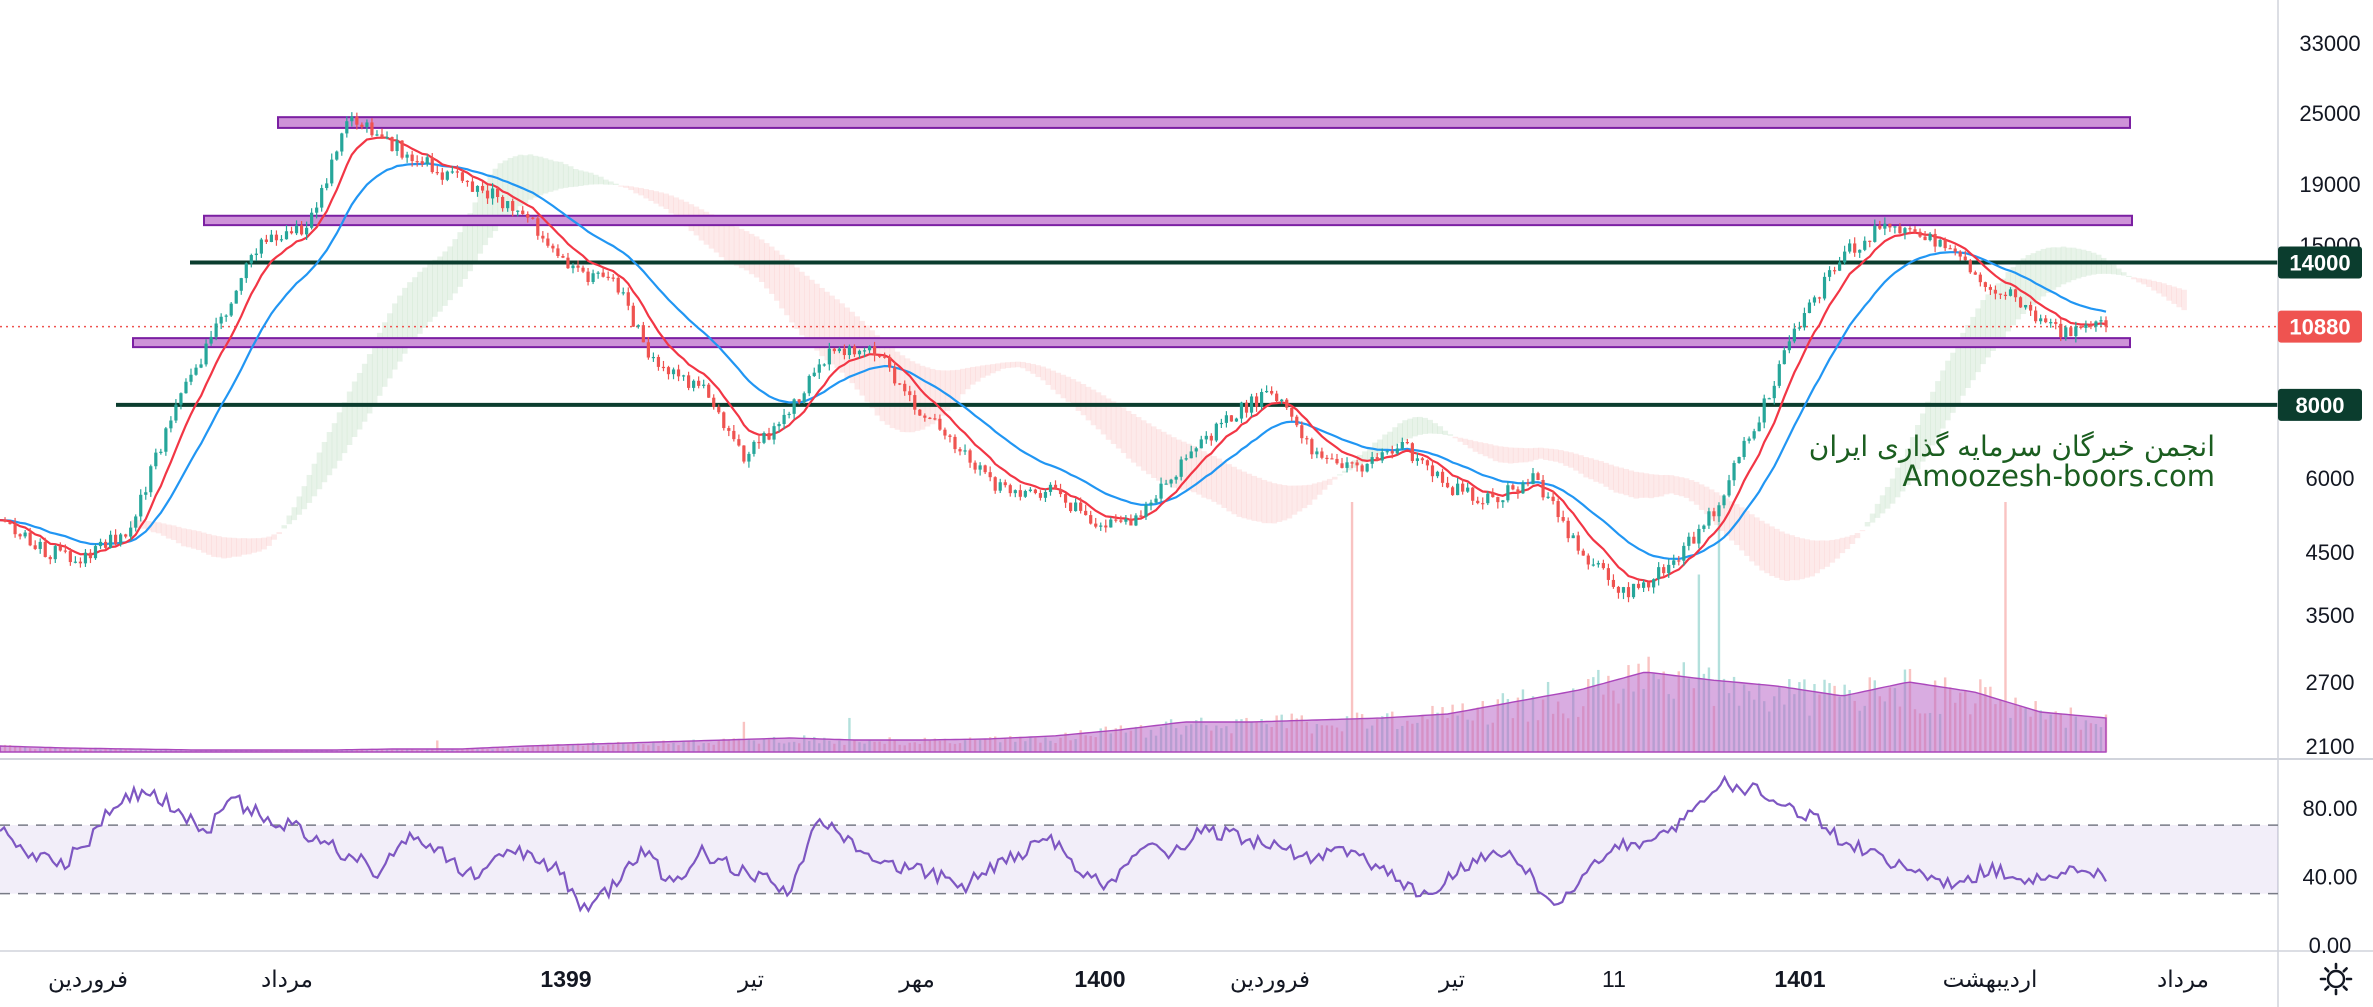  Describe the element at coordinates (2329, 877) in the screenshot. I see `rsi-axis: 80.00 40.00 0.00` at that location.